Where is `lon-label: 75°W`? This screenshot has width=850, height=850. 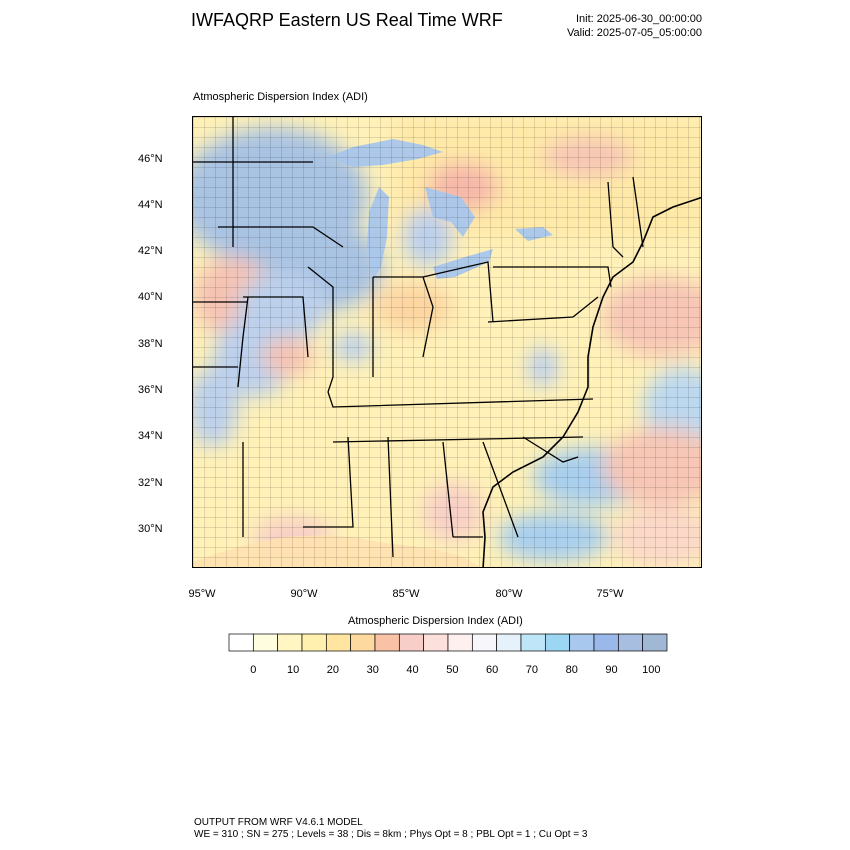
lon-label: 75°W is located at coordinates (610, 594).